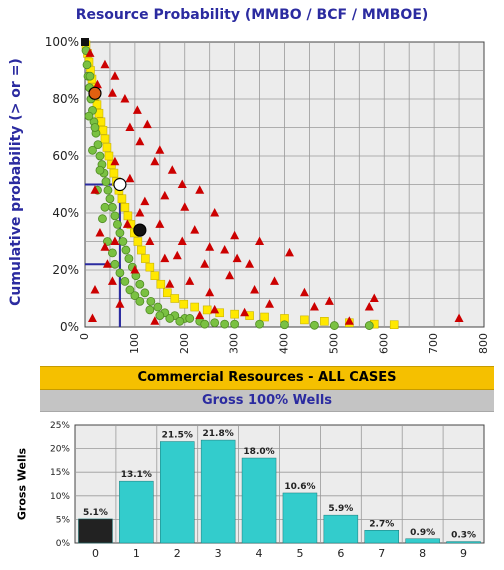 This screenshot has width=504, height=570. Describe the element at coordinates (184, 343) in the screenshot. I see `x-tick-label: 200` at that location.